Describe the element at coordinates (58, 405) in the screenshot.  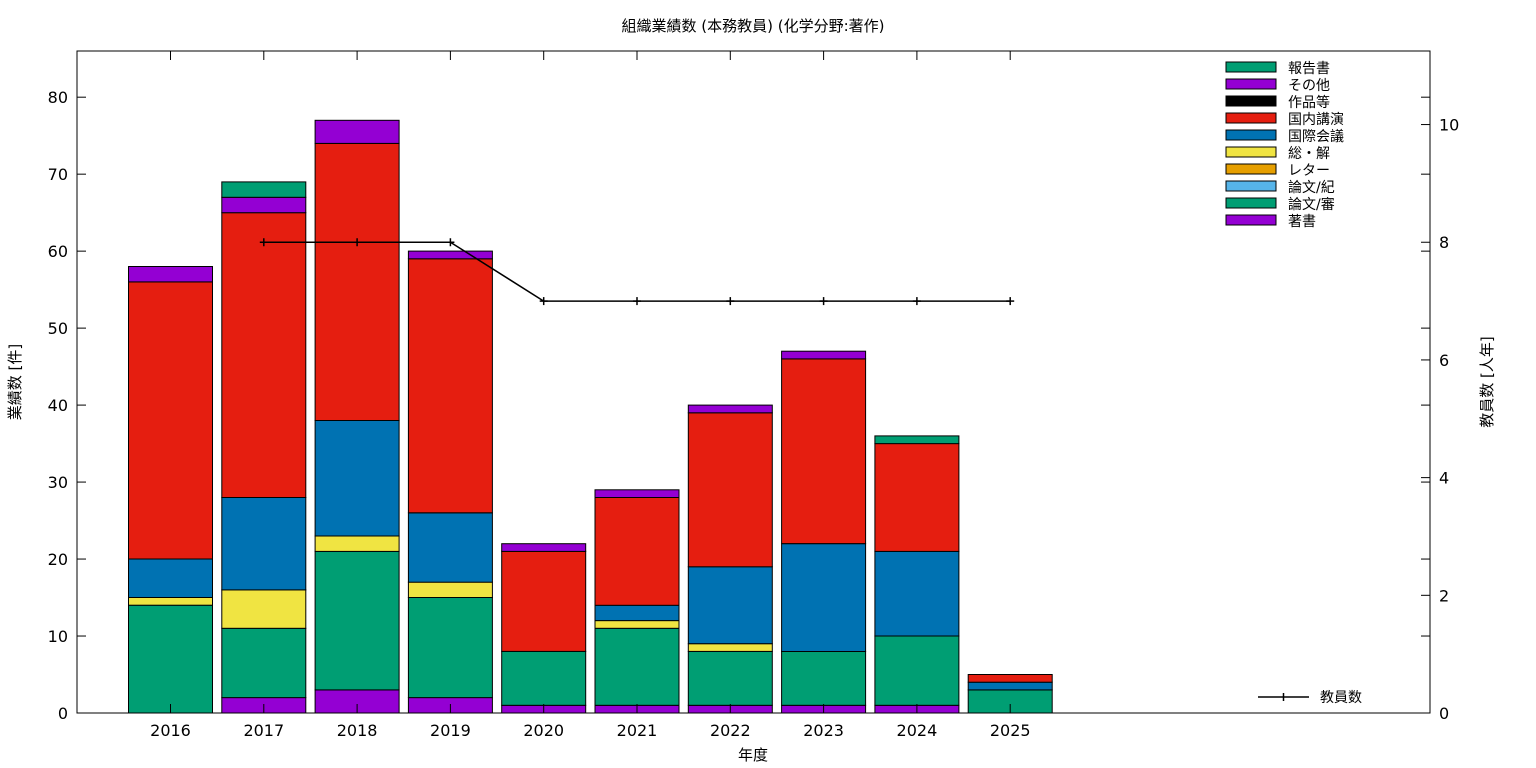
I see `y-tick-label: 40` at that location.